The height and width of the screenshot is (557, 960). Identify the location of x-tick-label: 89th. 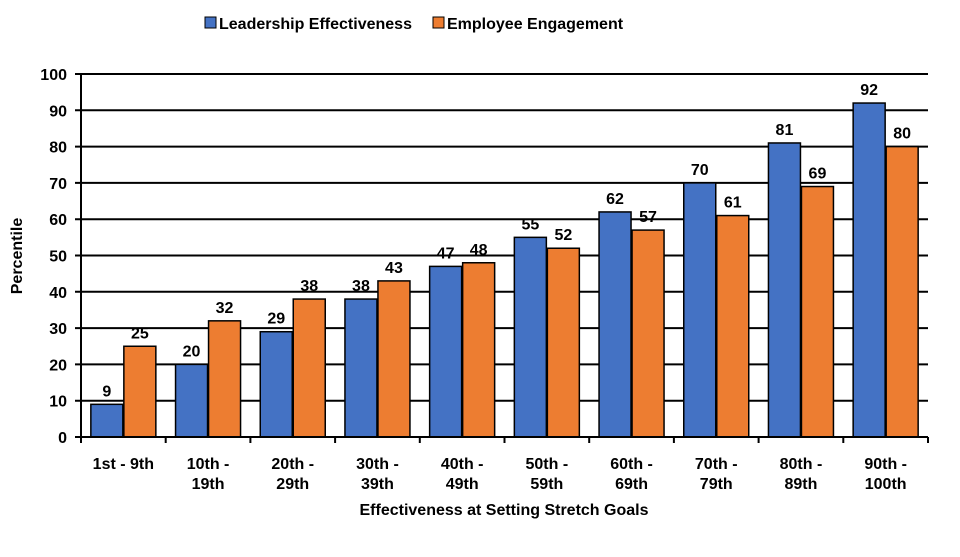
(800, 484).